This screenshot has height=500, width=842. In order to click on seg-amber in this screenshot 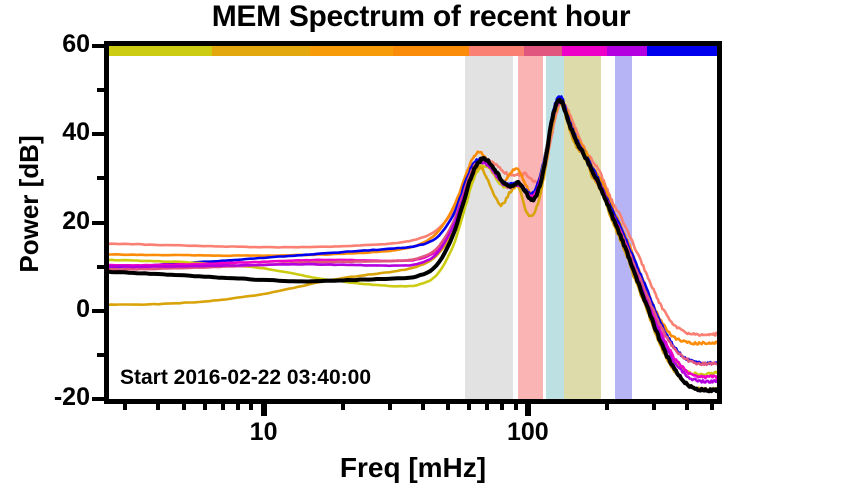, I will do `click(352, 51)`.